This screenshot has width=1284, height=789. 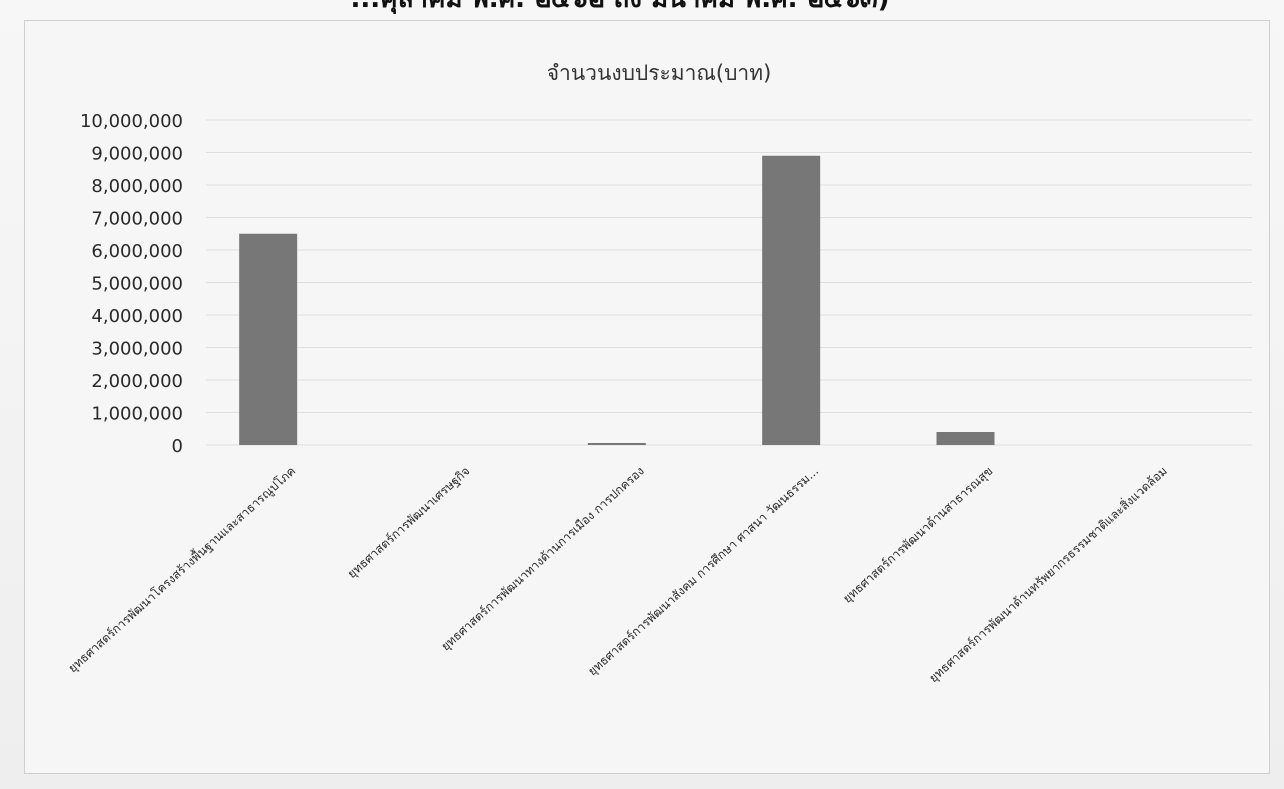 What do you see at coordinates (659, 73) in the screenshot?
I see `chart-title: จำนวนงบประมาณ(บาท)` at bounding box center [659, 73].